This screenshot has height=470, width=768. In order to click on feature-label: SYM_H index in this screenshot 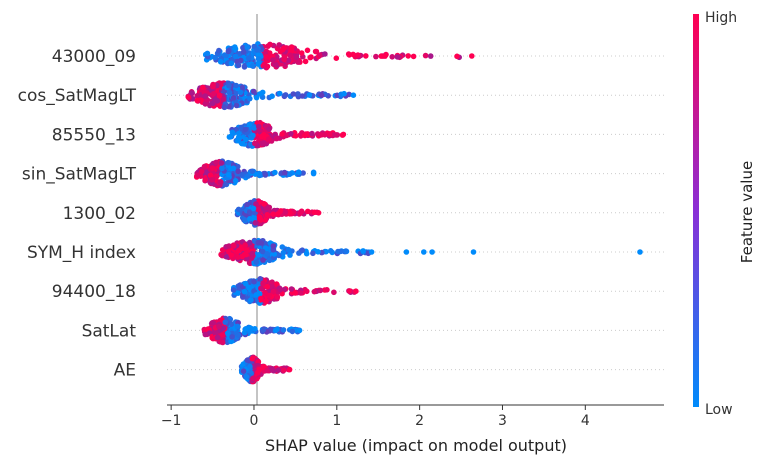, I will do `click(81, 253)`.